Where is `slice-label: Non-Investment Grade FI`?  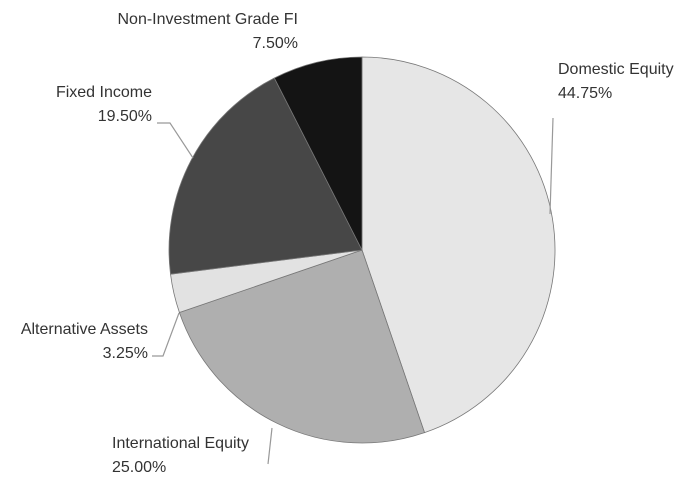 slice-label: Non-Investment Grade FI is located at coordinates (207, 19).